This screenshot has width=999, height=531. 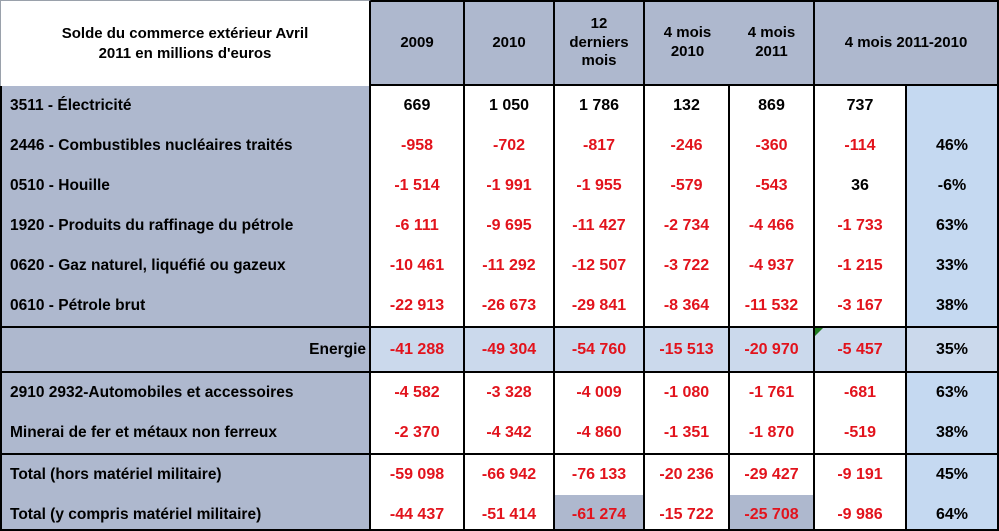 I want to click on value-cell: 737, so click(x=861, y=106).